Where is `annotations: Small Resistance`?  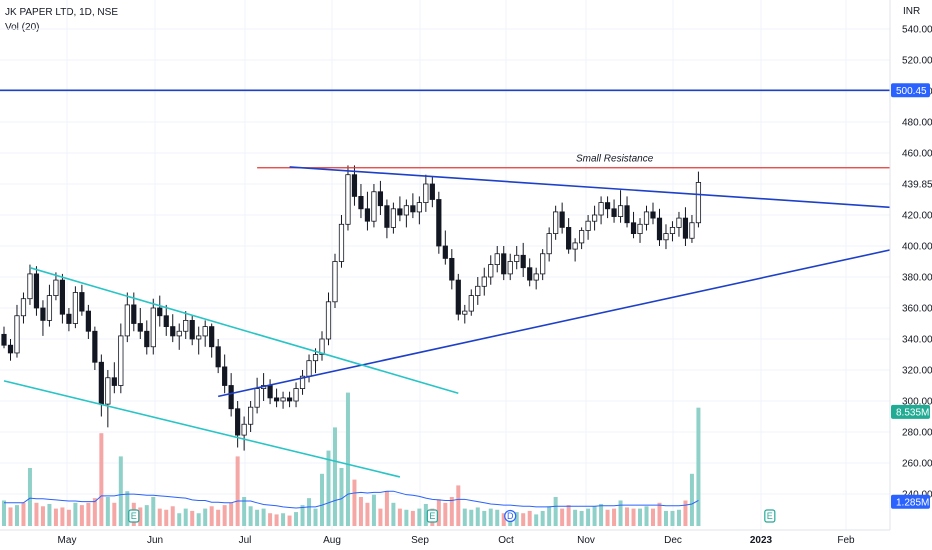 annotations: Small Resistance is located at coordinates (615, 159).